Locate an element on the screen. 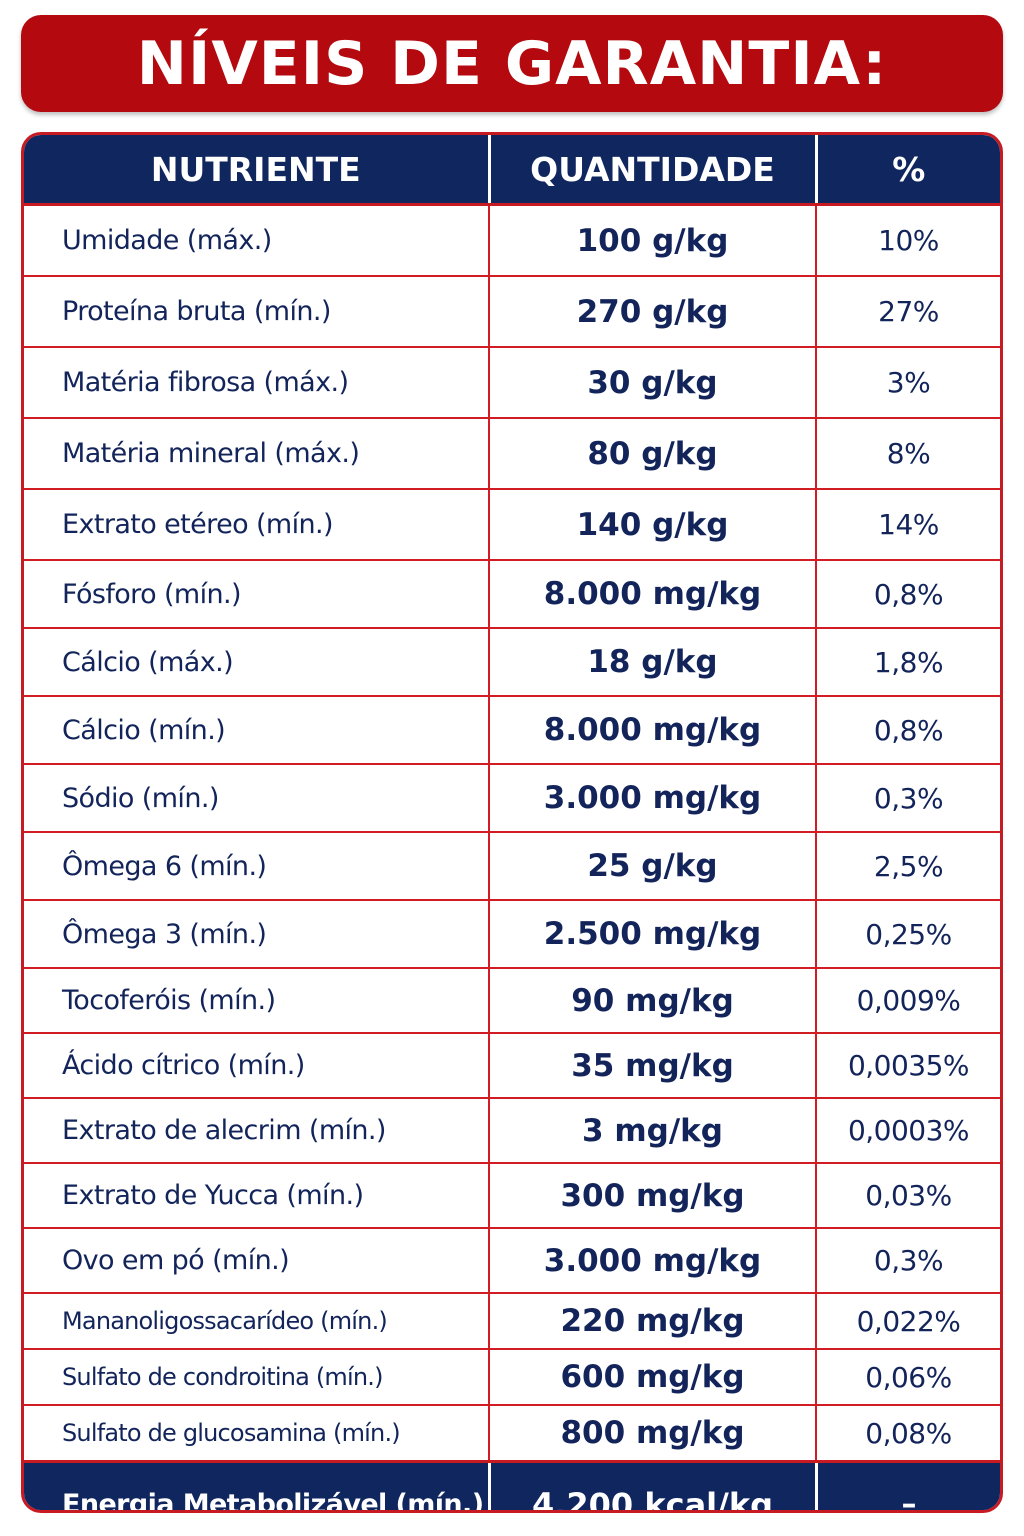 This screenshot has width=1024, height=1536. percent-cell: 0,06% is located at coordinates (907, 1377).